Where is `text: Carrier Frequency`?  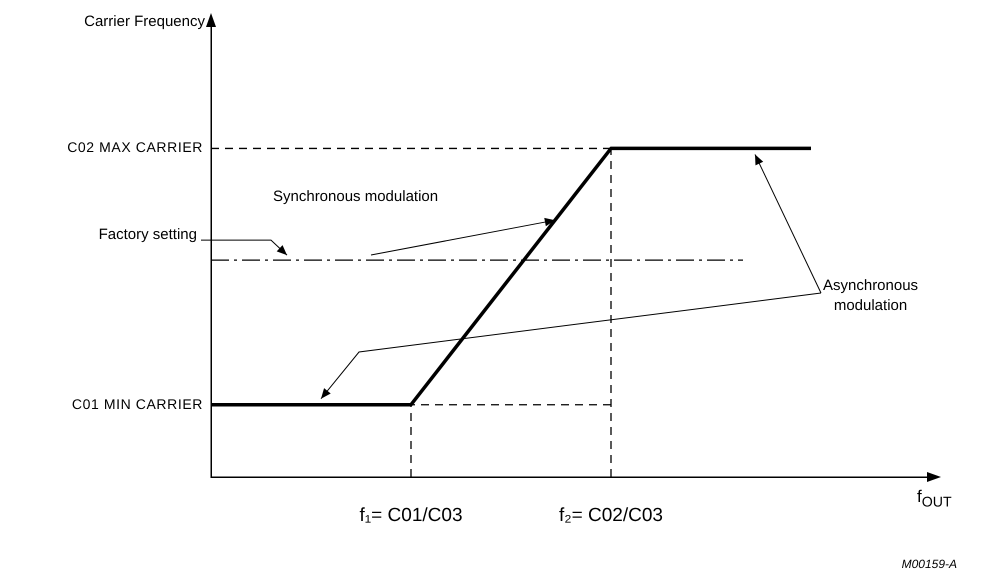
text: Carrier Frequency is located at coordinates (144, 21).